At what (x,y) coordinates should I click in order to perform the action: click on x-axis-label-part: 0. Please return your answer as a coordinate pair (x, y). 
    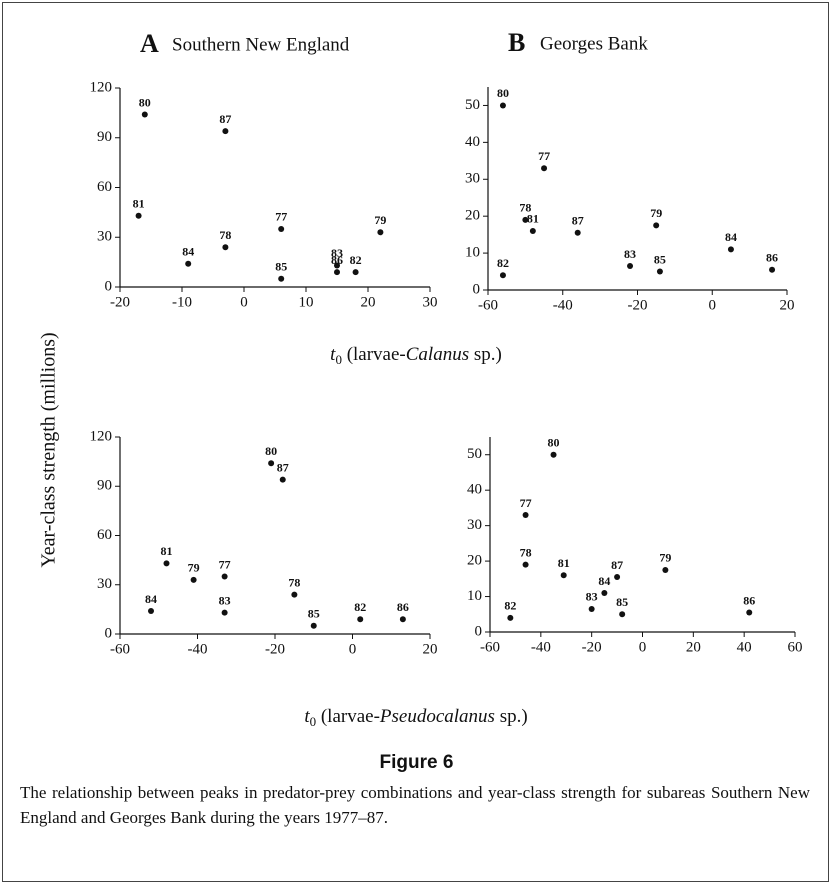
    Looking at the image, I should click on (313, 721).